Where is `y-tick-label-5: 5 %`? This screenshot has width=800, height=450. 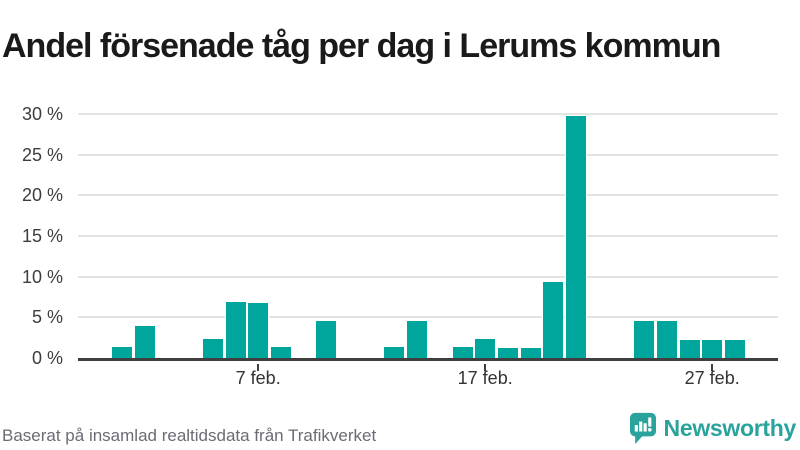 y-tick-label-5: 5 % is located at coordinates (47, 317).